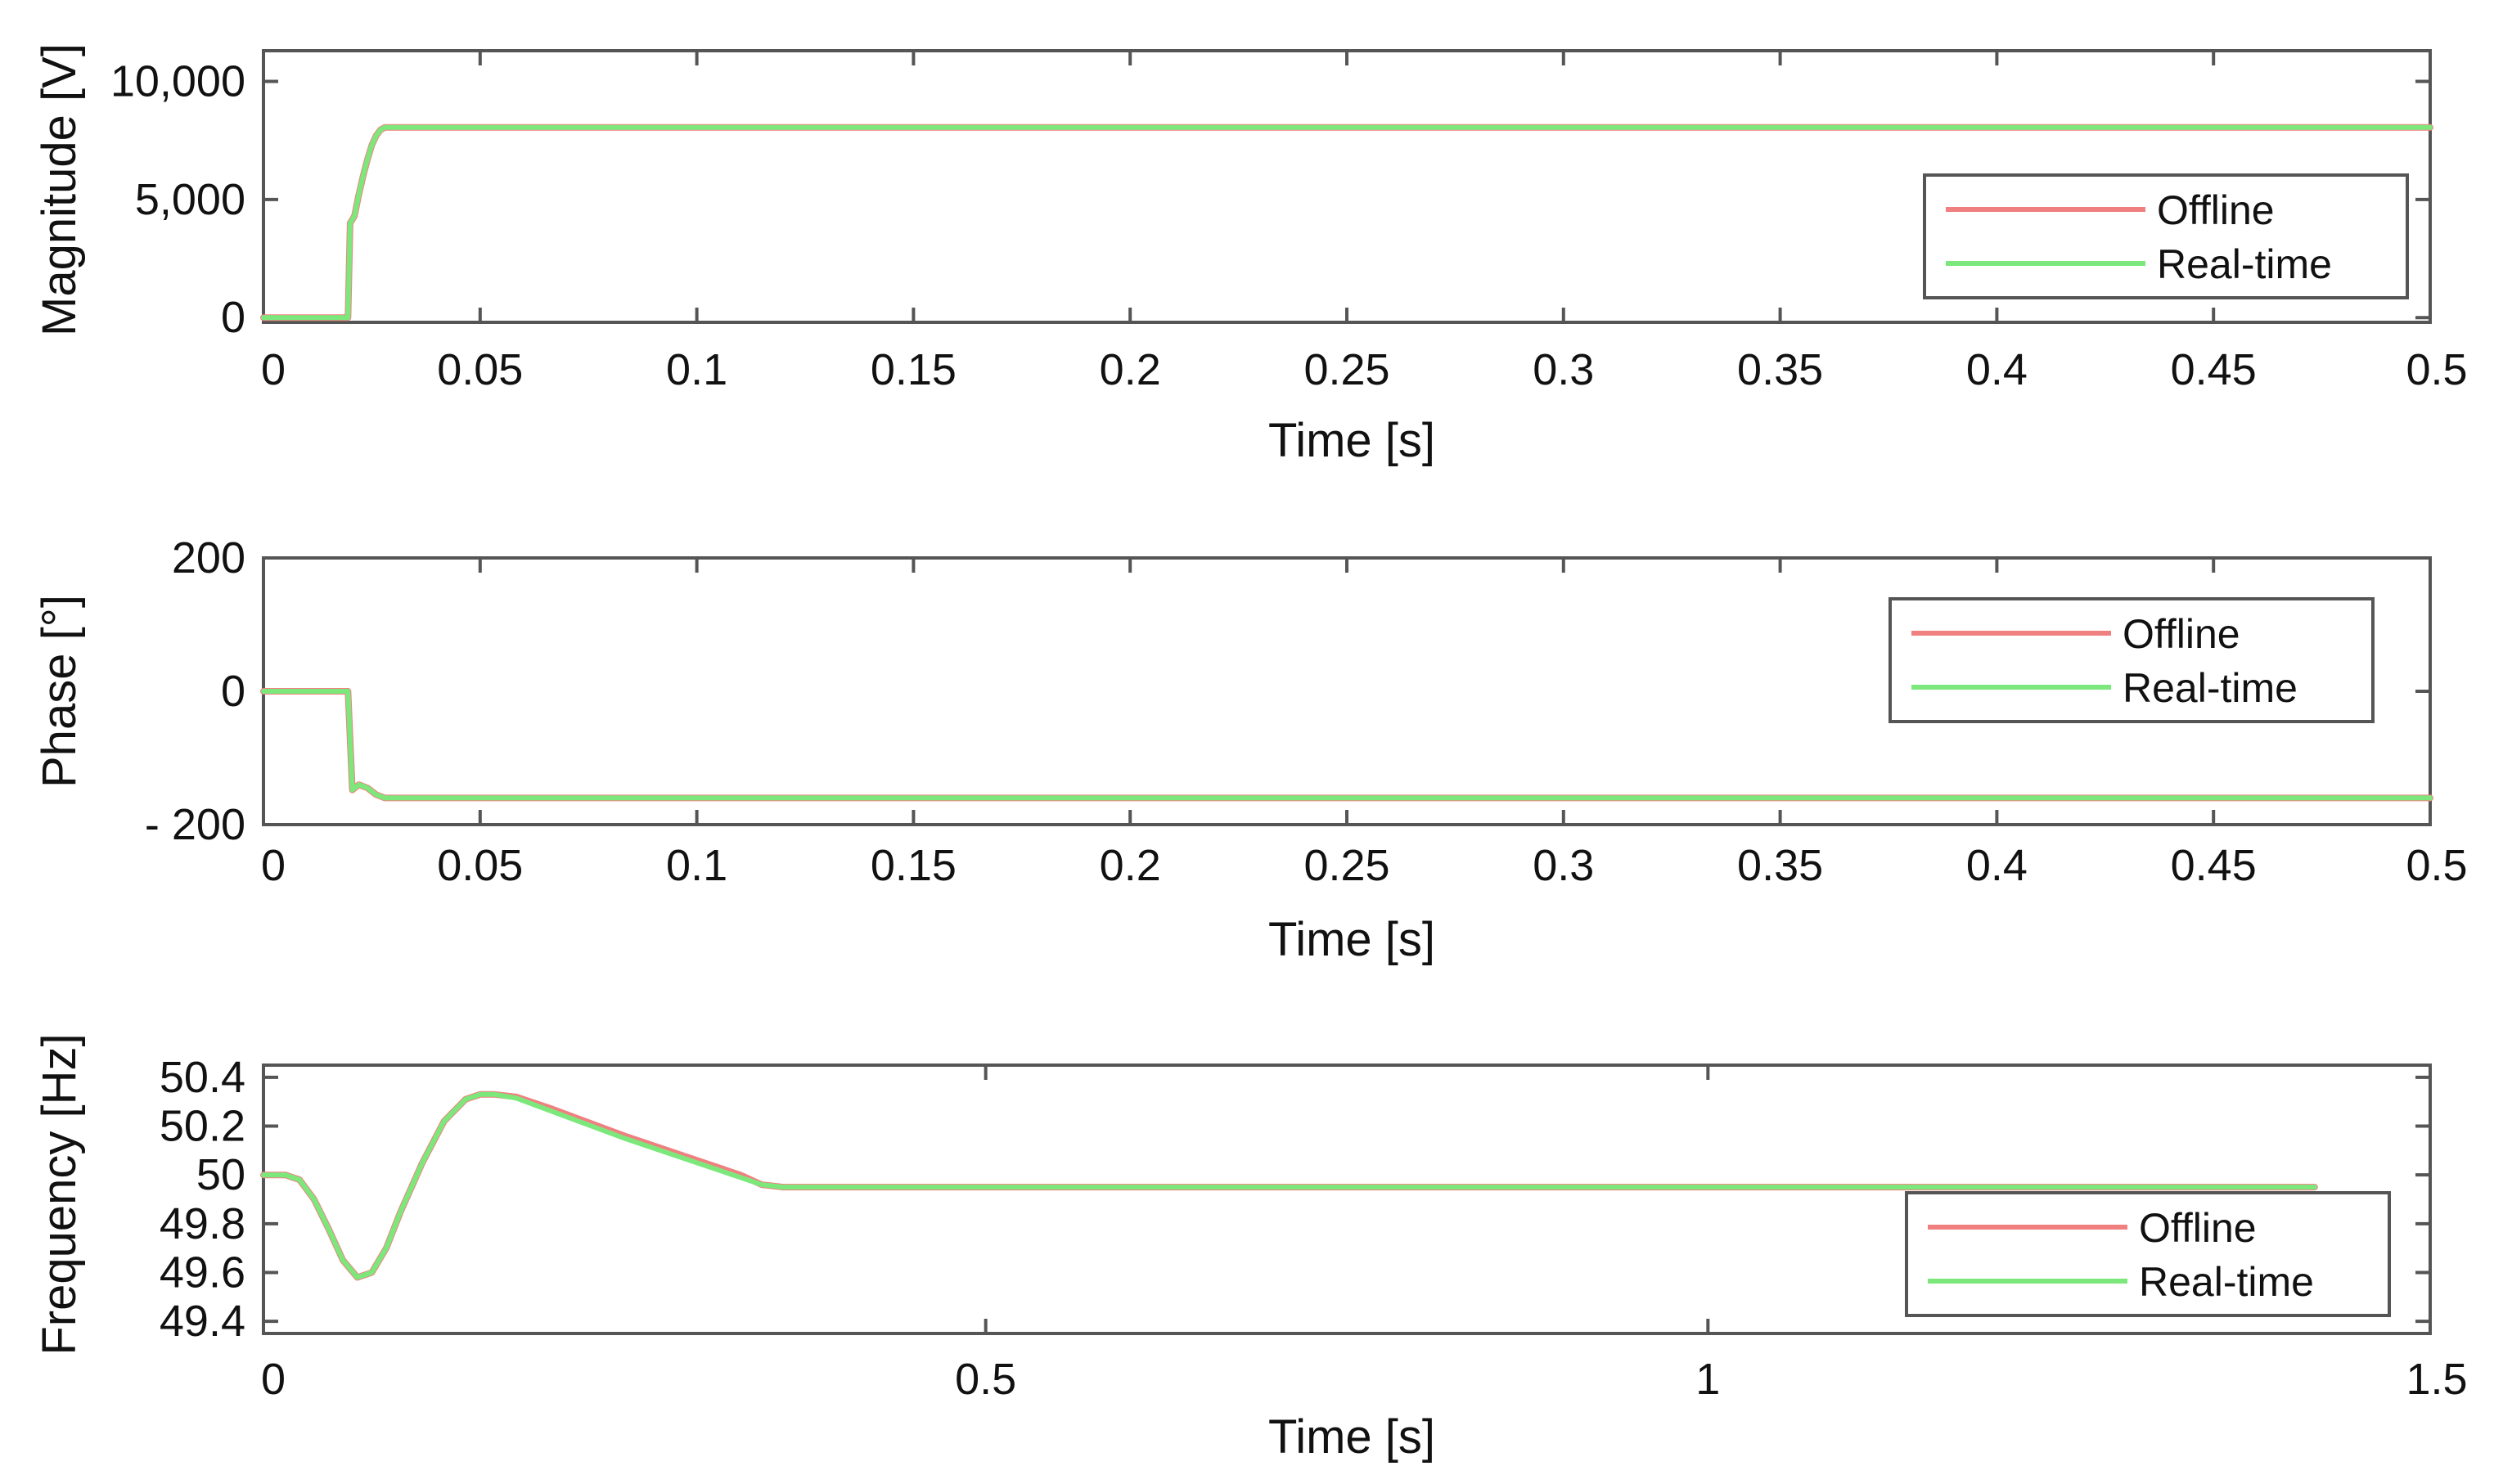 The height and width of the screenshot is (1484, 2494). What do you see at coordinates (220, 1174) in the screenshot?
I see `y-tick-label: 50` at bounding box center [220, 1174].